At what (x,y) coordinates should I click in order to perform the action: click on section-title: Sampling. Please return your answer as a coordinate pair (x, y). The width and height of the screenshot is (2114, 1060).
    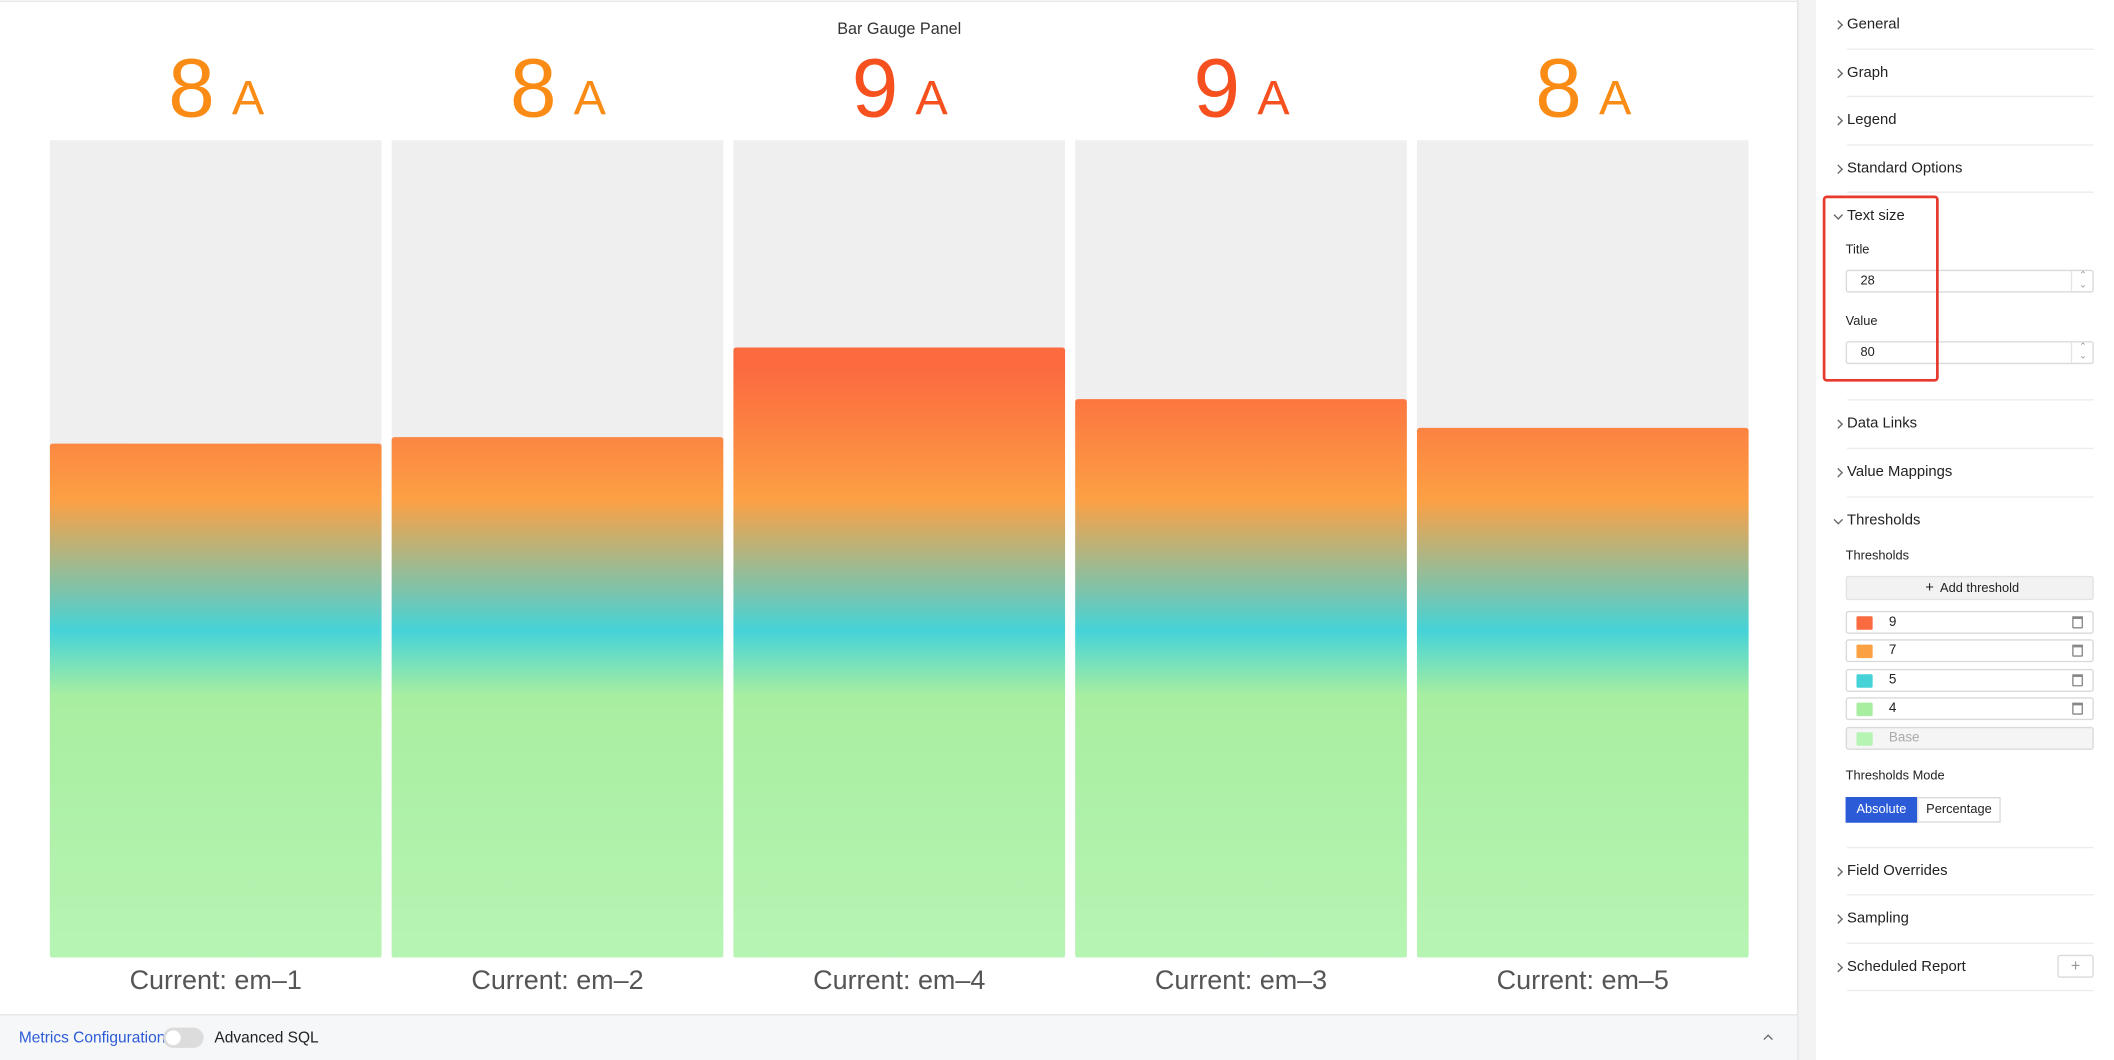
    Looking at the image, I should click on (1878, 918).